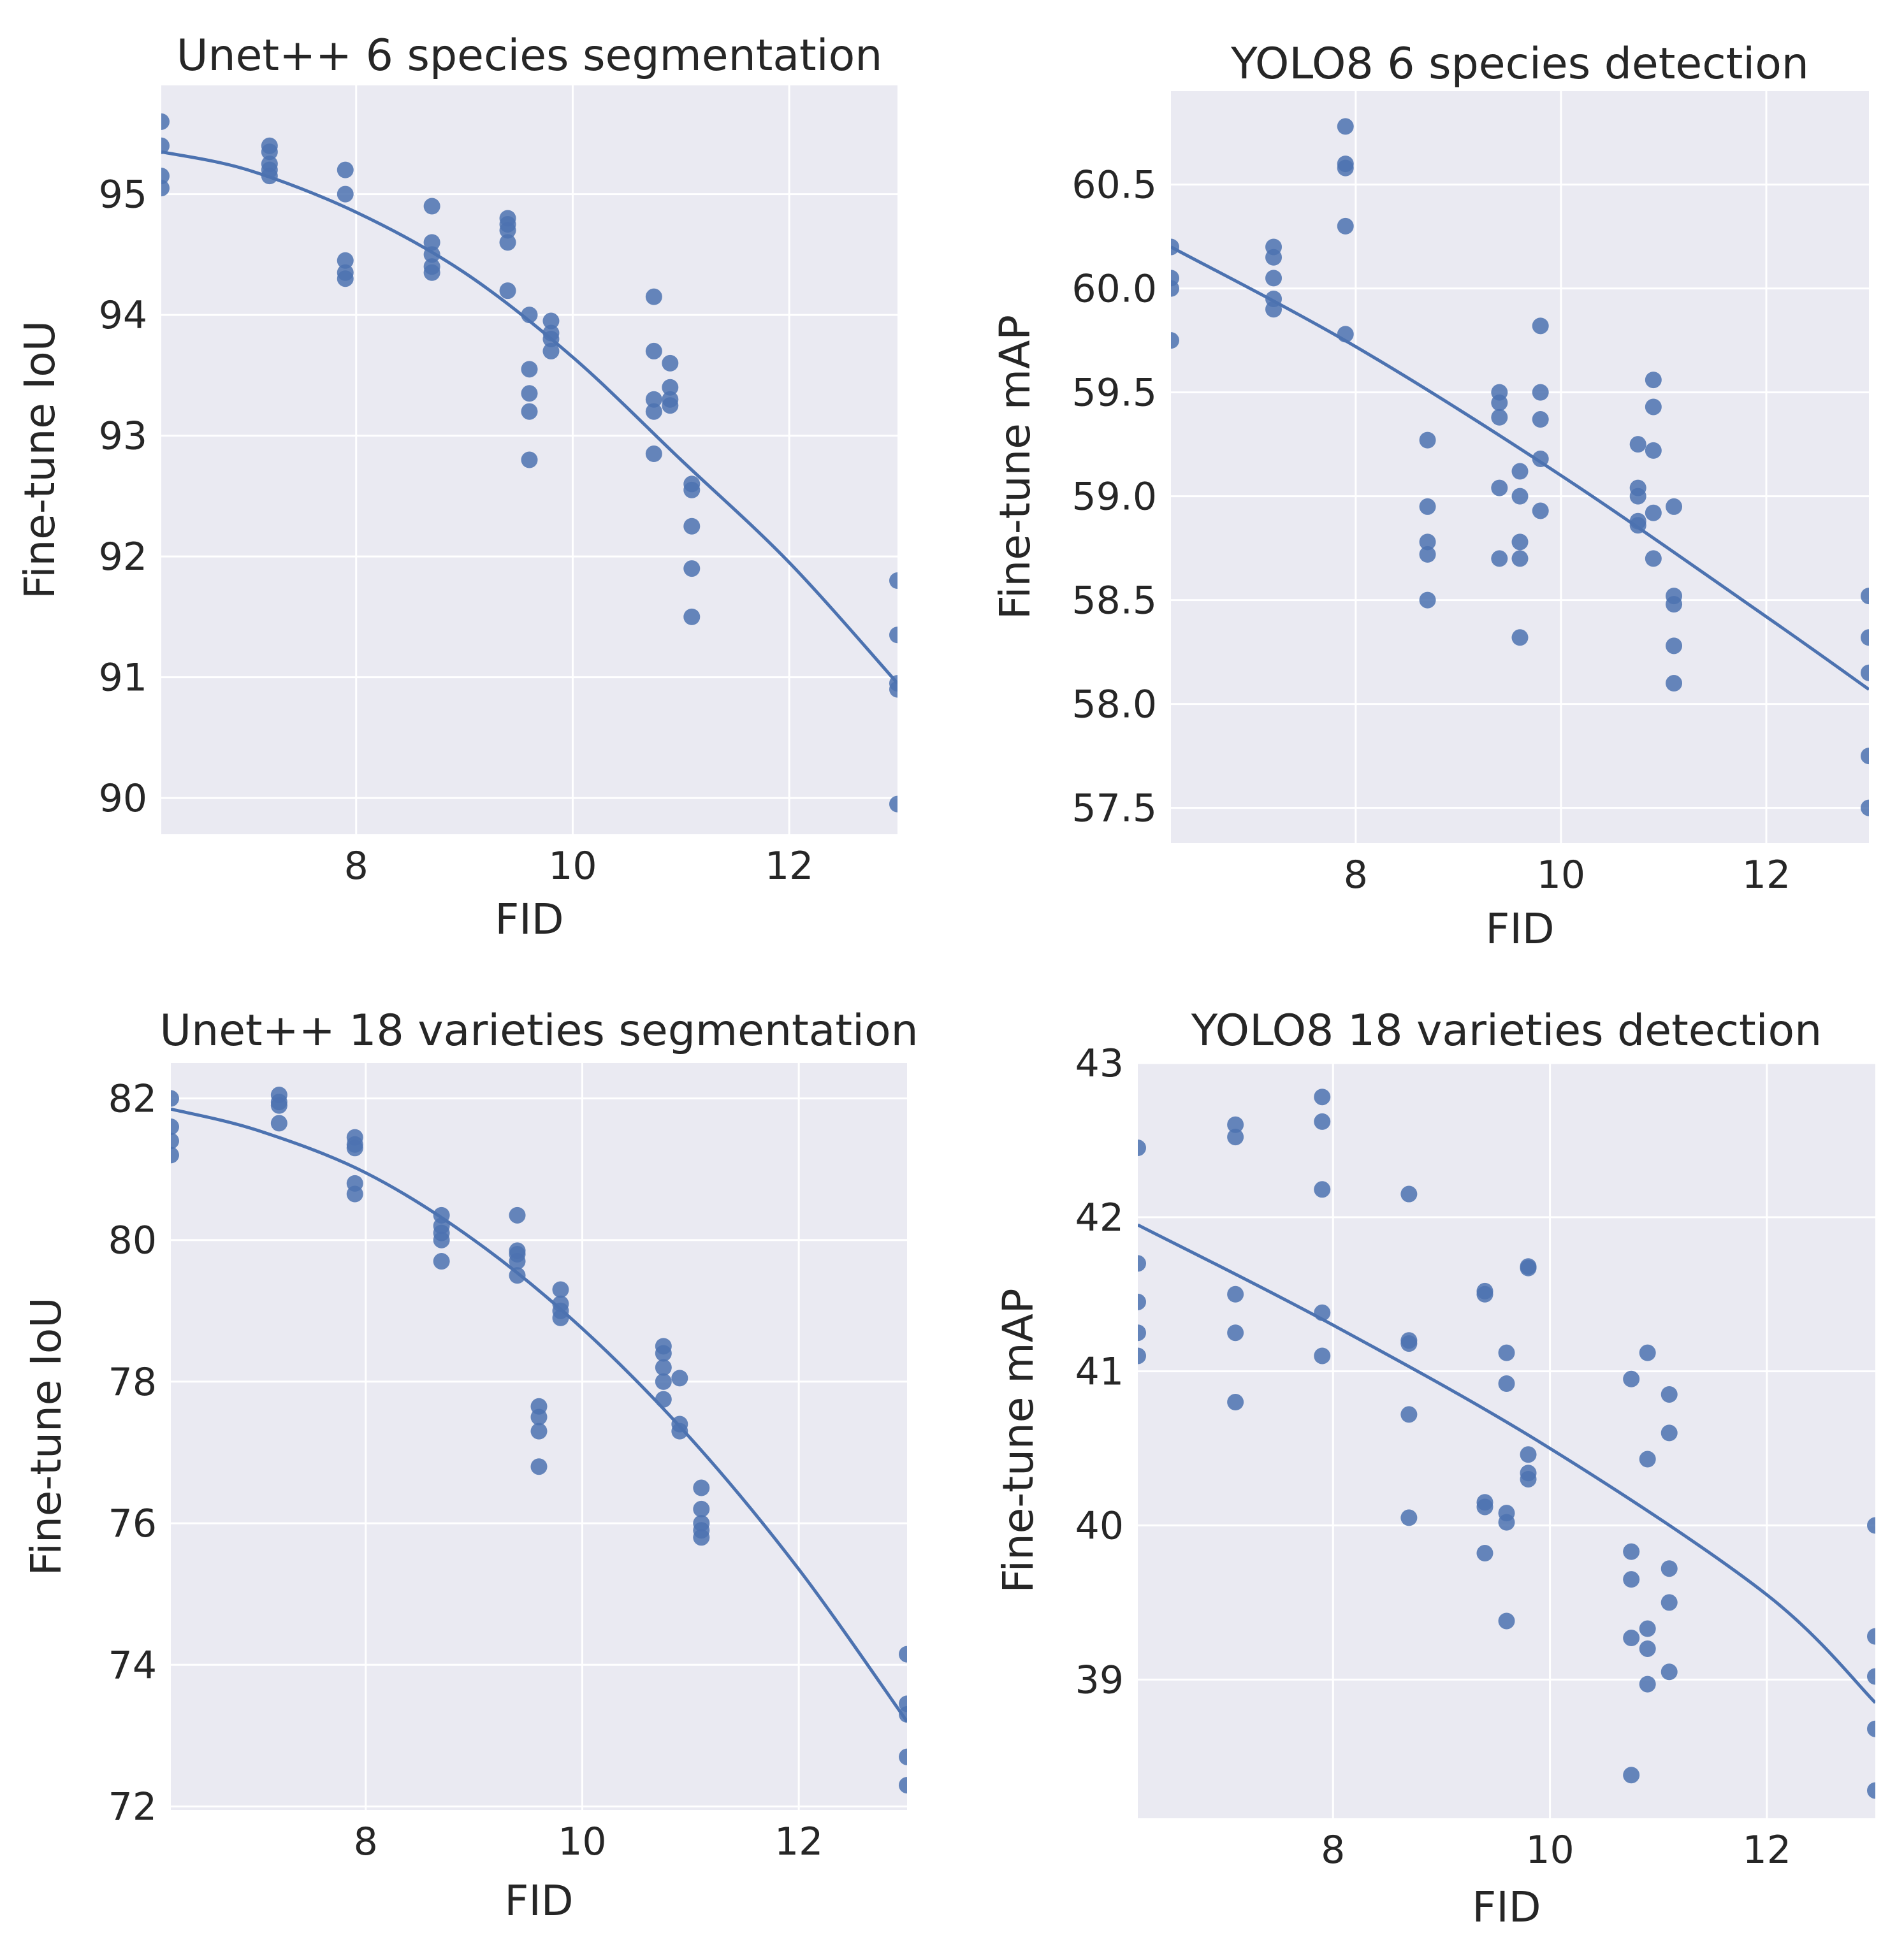 This screenshot has height=1940, width=1904. I want to click on y-tick-label: 58.0, so click(1114, 705).